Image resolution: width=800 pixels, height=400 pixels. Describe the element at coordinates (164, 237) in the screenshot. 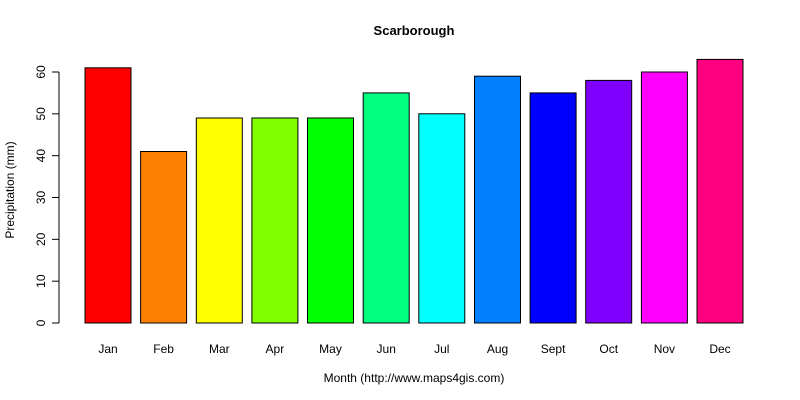

I see `bar-feb` at that location.